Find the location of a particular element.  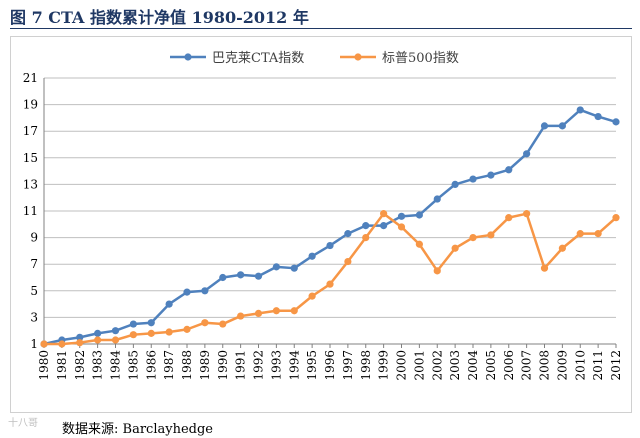

x-tick-label: 2003 is located at coordinates (455, 365).